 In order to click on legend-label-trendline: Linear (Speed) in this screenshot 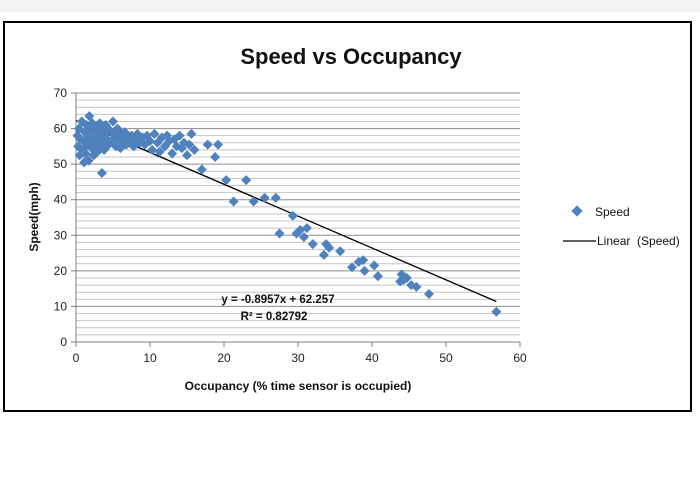, I will do `click(638, 241)`.